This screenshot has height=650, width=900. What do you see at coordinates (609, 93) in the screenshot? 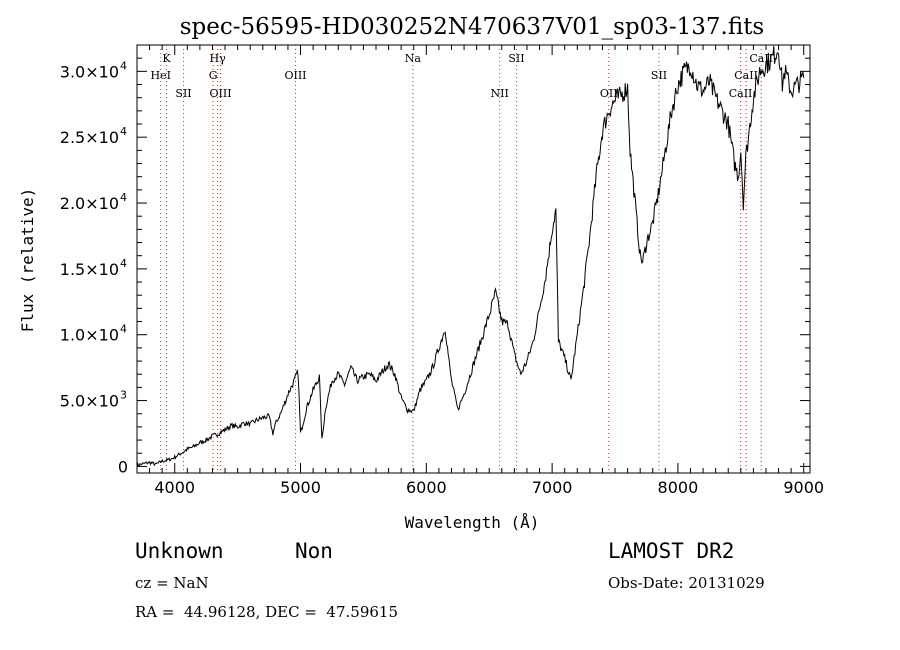
I see `spectral-line-label: OII` at bounding box center [609, 93].